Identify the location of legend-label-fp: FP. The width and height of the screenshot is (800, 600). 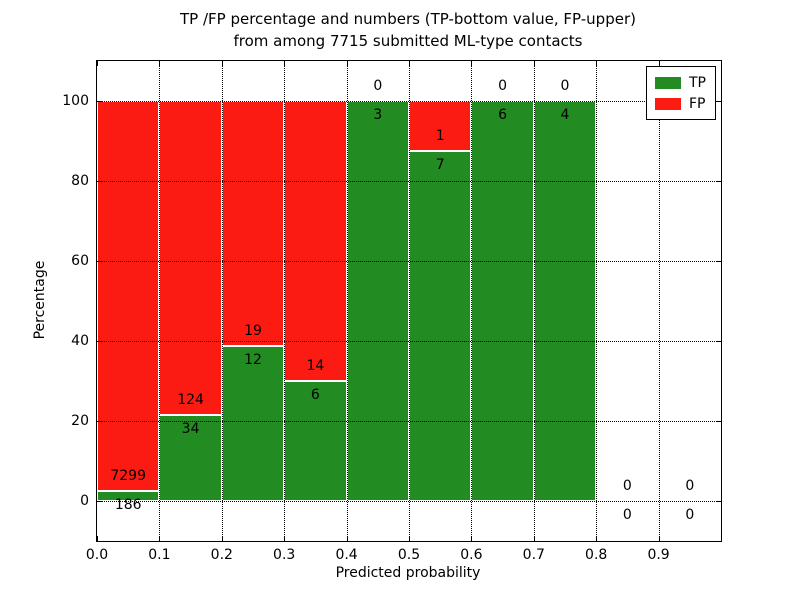
(697, 103).